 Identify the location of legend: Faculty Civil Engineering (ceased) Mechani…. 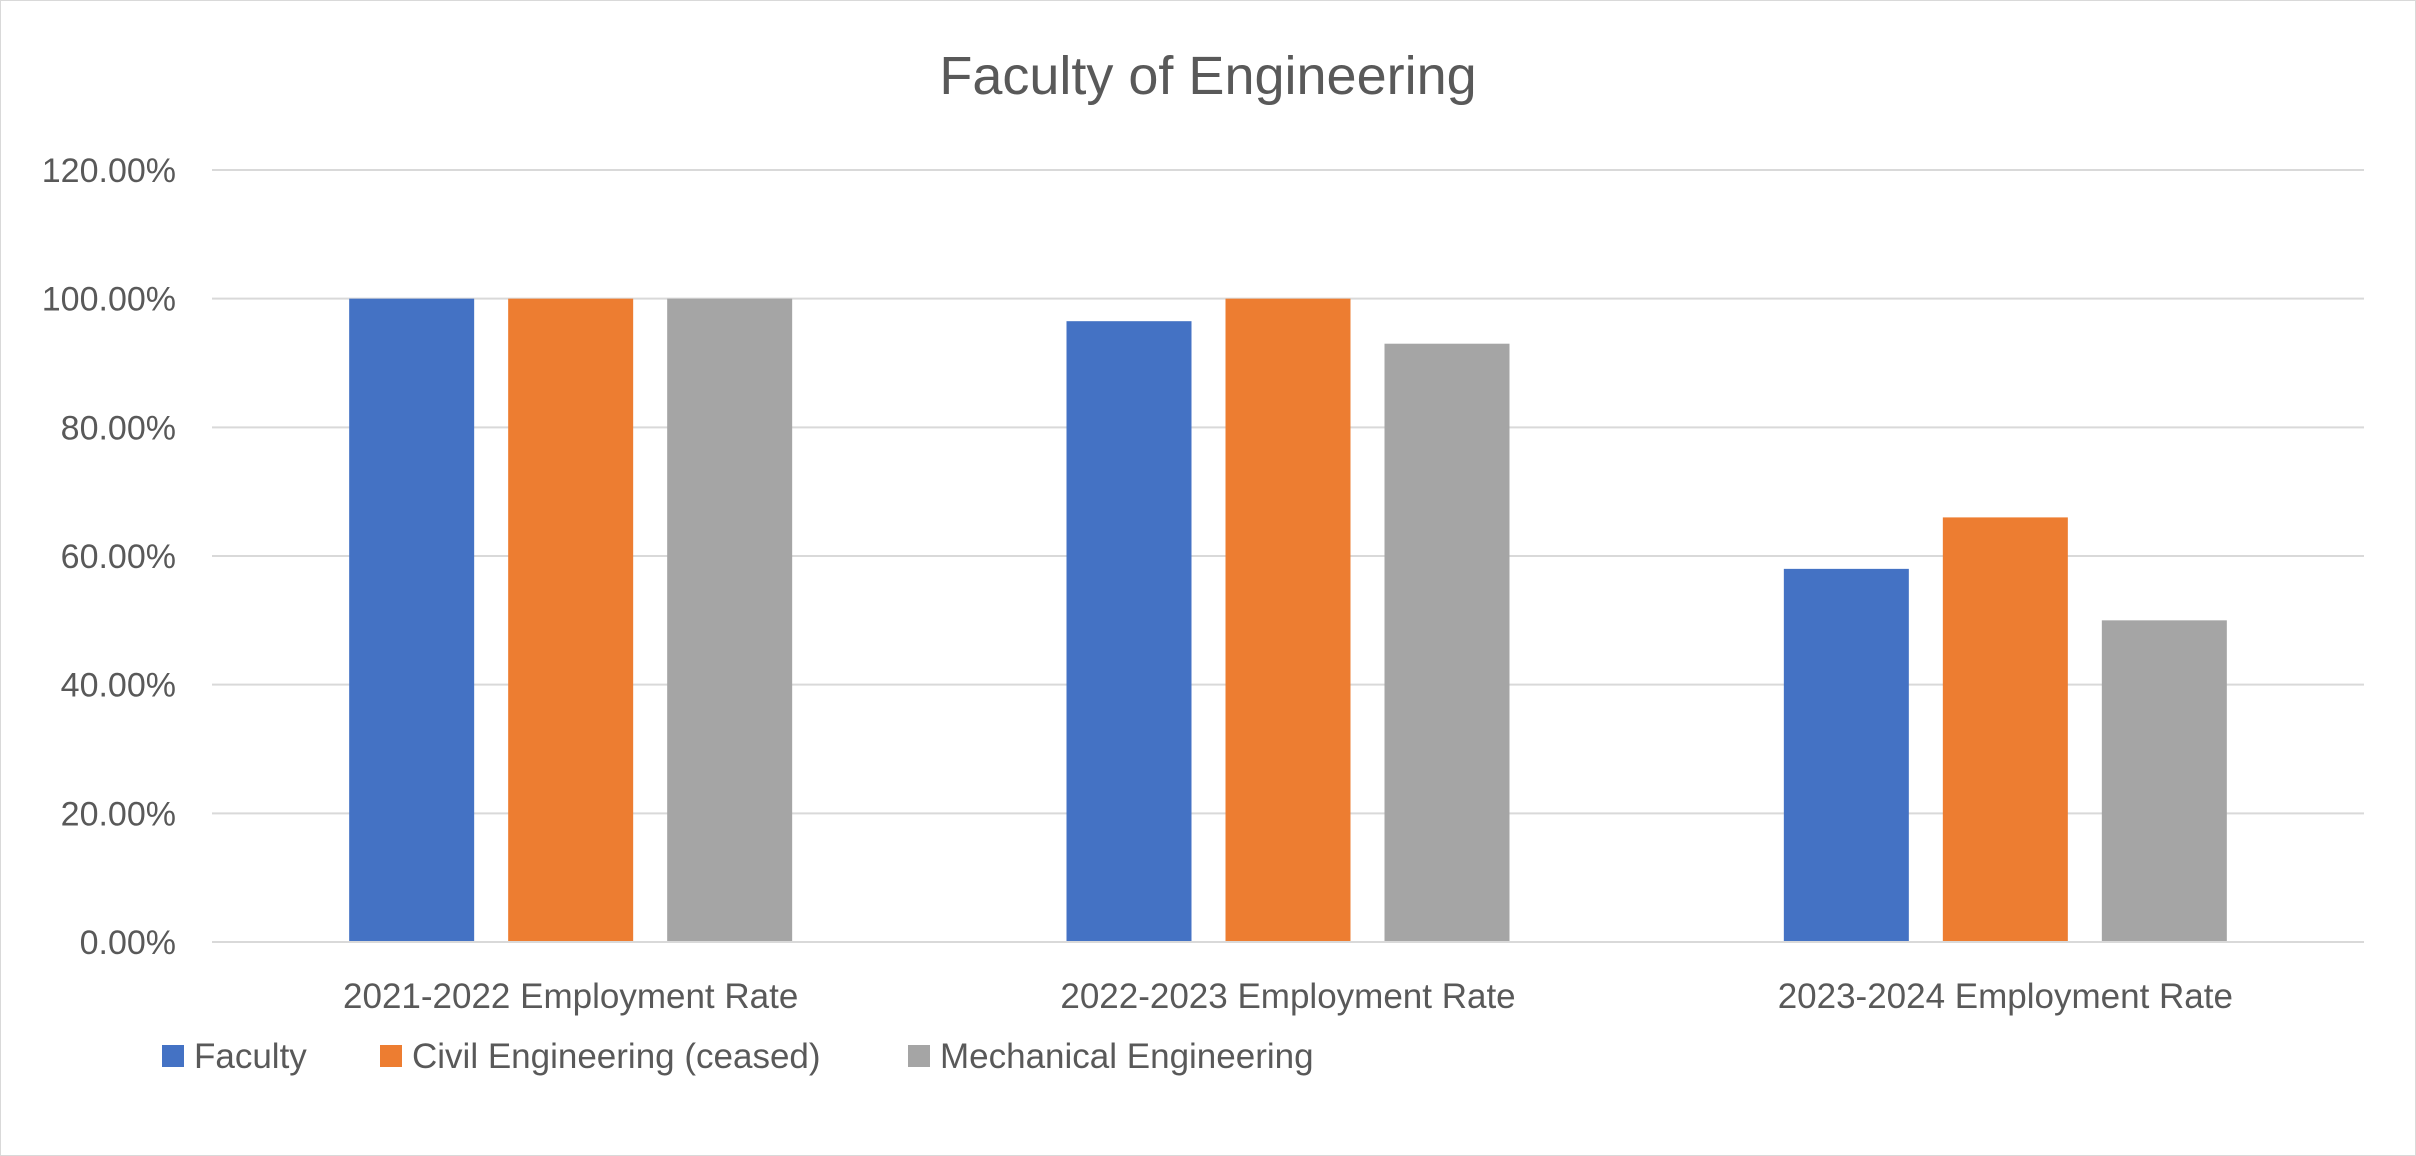
(738, 1056).